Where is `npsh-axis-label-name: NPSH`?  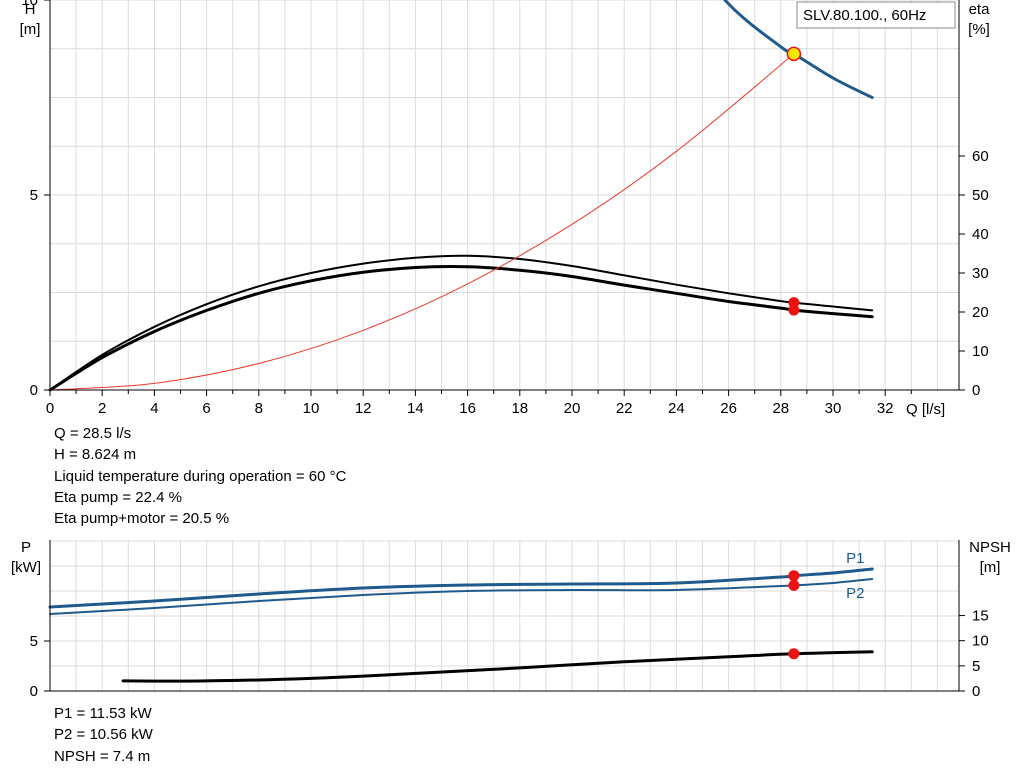
npsh-axis-label-name: NPSH is located at coordinates (990, 547).